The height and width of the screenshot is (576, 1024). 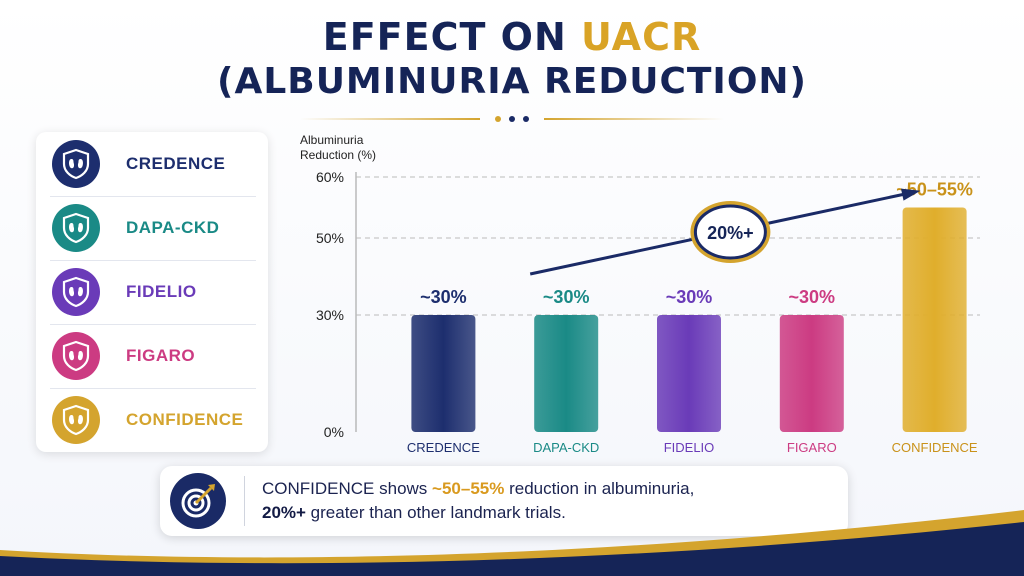 I want to click on trial-legend: CREDENCE DAPA-CKD FIDELIO FIGARO CONFIDENCE, so click(x=152, y=292).